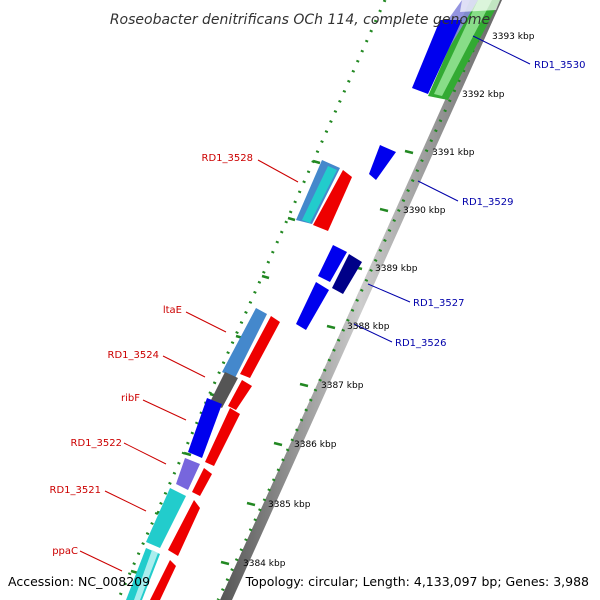  Describe the element at coordinates (264, 564) in the screenshot. I see `scale-label: 3384 kbp` at that location.